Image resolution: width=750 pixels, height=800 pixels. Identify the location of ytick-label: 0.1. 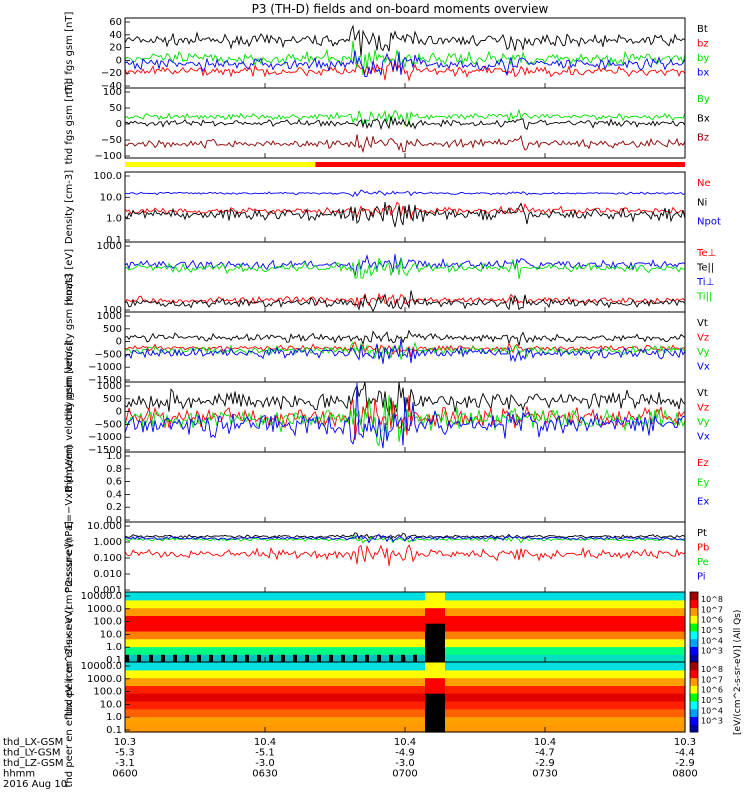
(114, 660).